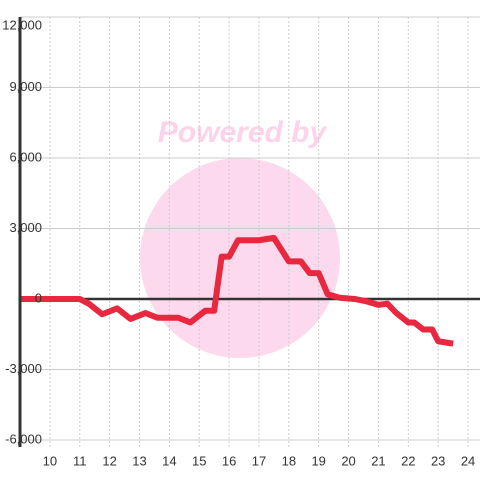  What do you see at coordinates (199, 460) in the screenshot?
I see `x-tick-label: 15` at bounding box center [199, 460].